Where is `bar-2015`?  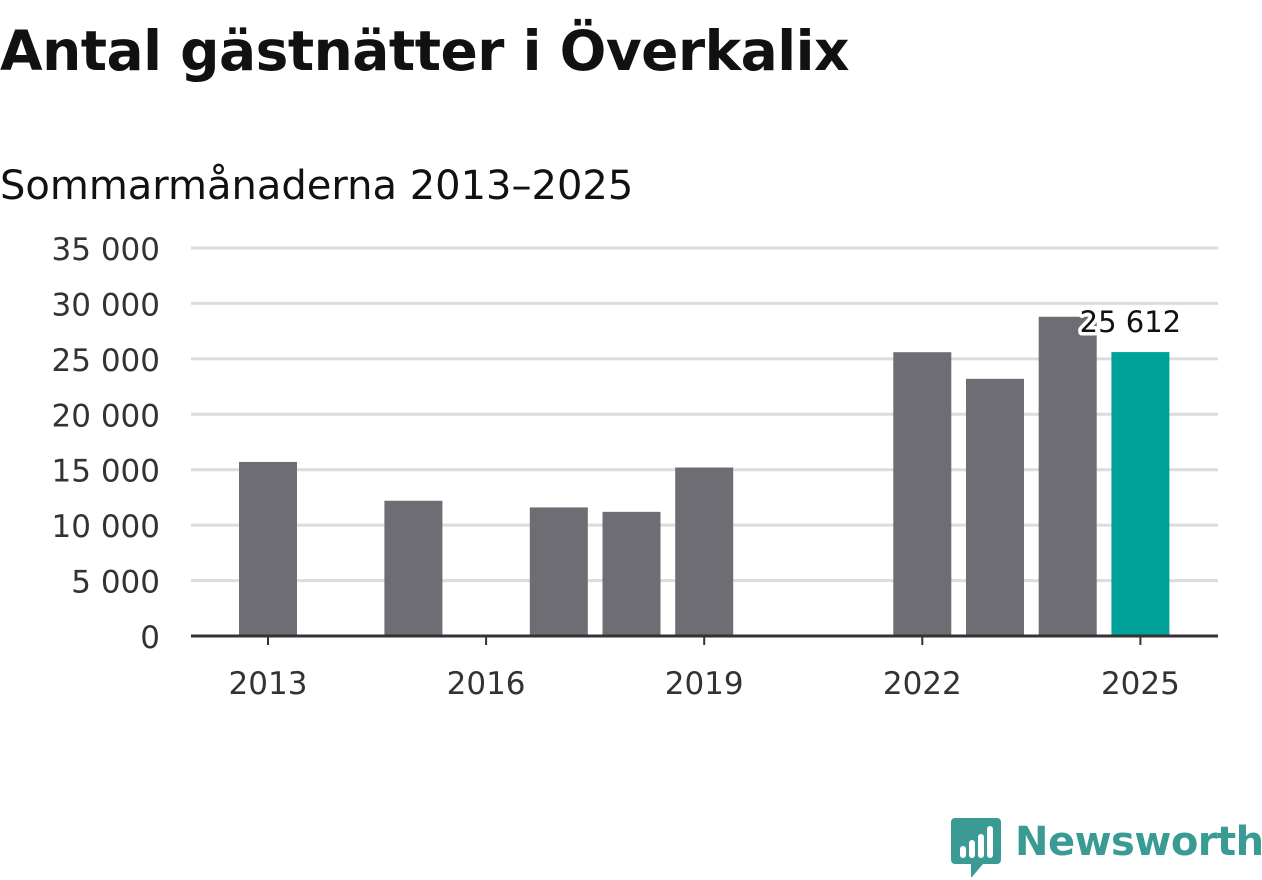 bar-2015 is located at coordinates (413, 568).